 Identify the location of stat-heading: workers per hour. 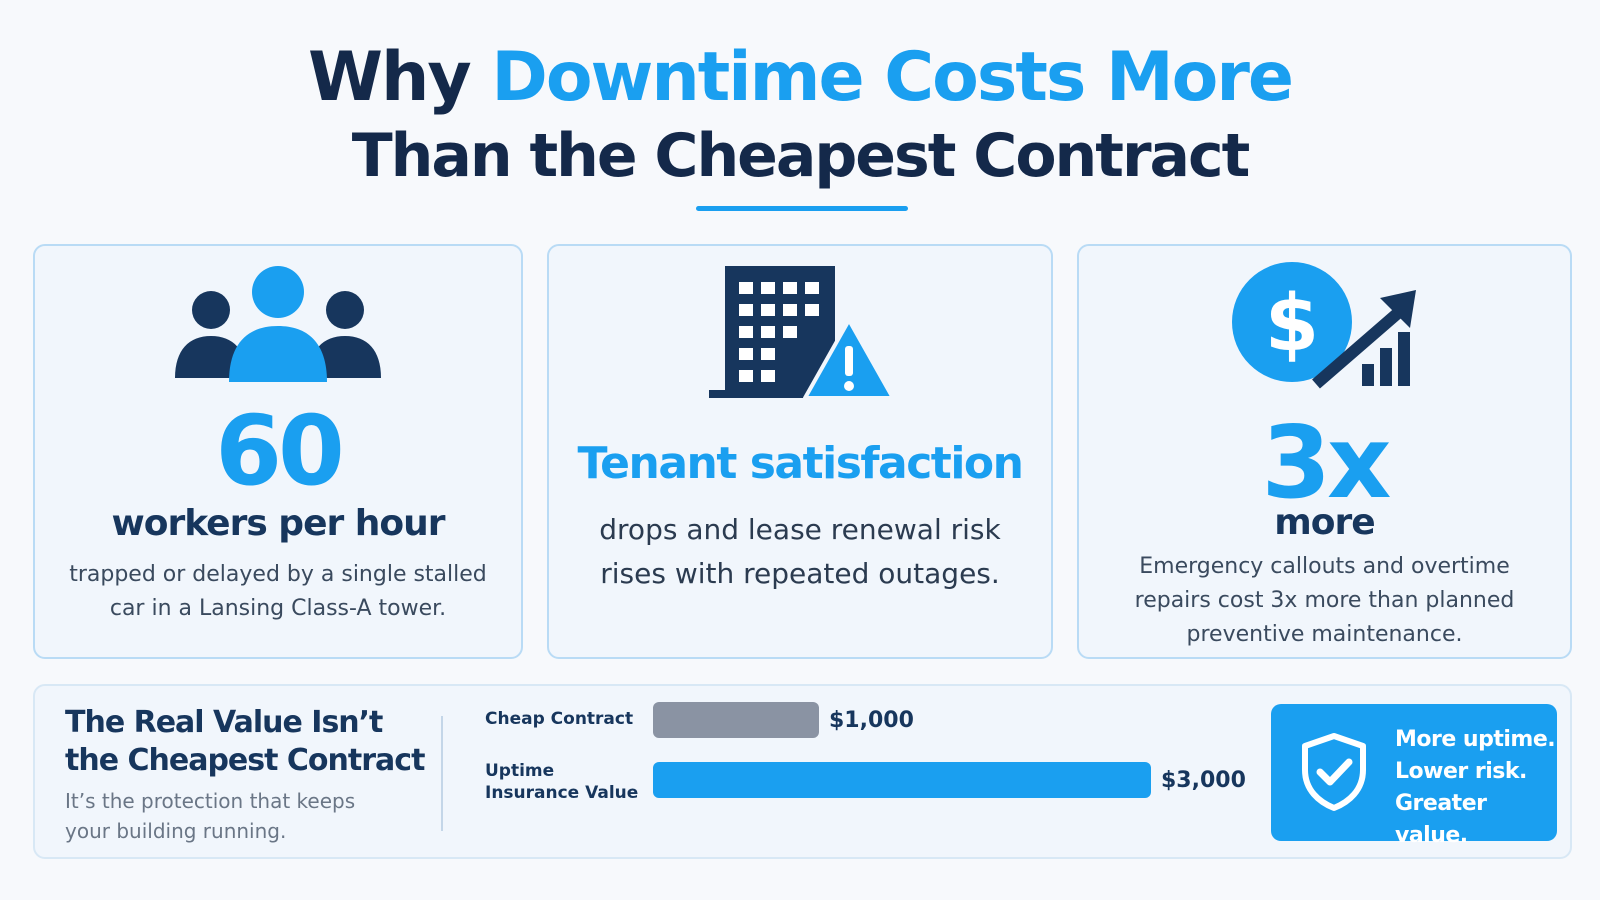
(278, 523).